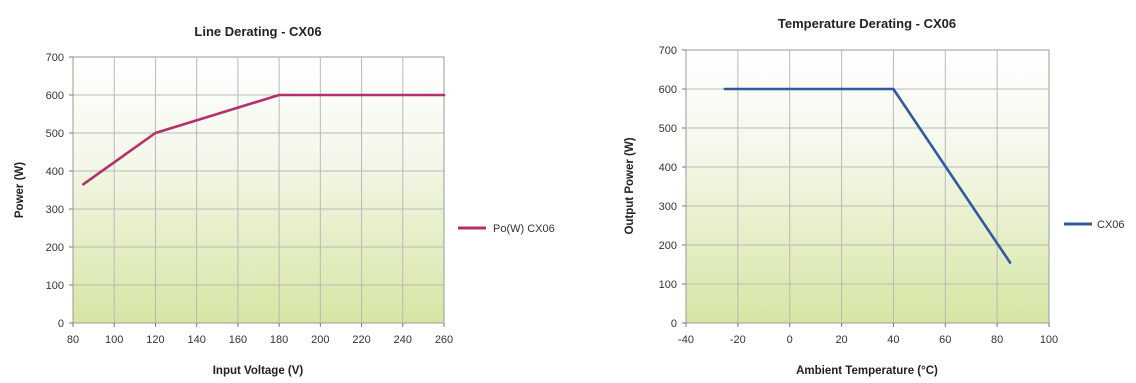 The image size is (1136, 383). Describe the element at coordinates (524, 229) in the screenshot. I see `legend-label: Po(W) CX06` at that location.